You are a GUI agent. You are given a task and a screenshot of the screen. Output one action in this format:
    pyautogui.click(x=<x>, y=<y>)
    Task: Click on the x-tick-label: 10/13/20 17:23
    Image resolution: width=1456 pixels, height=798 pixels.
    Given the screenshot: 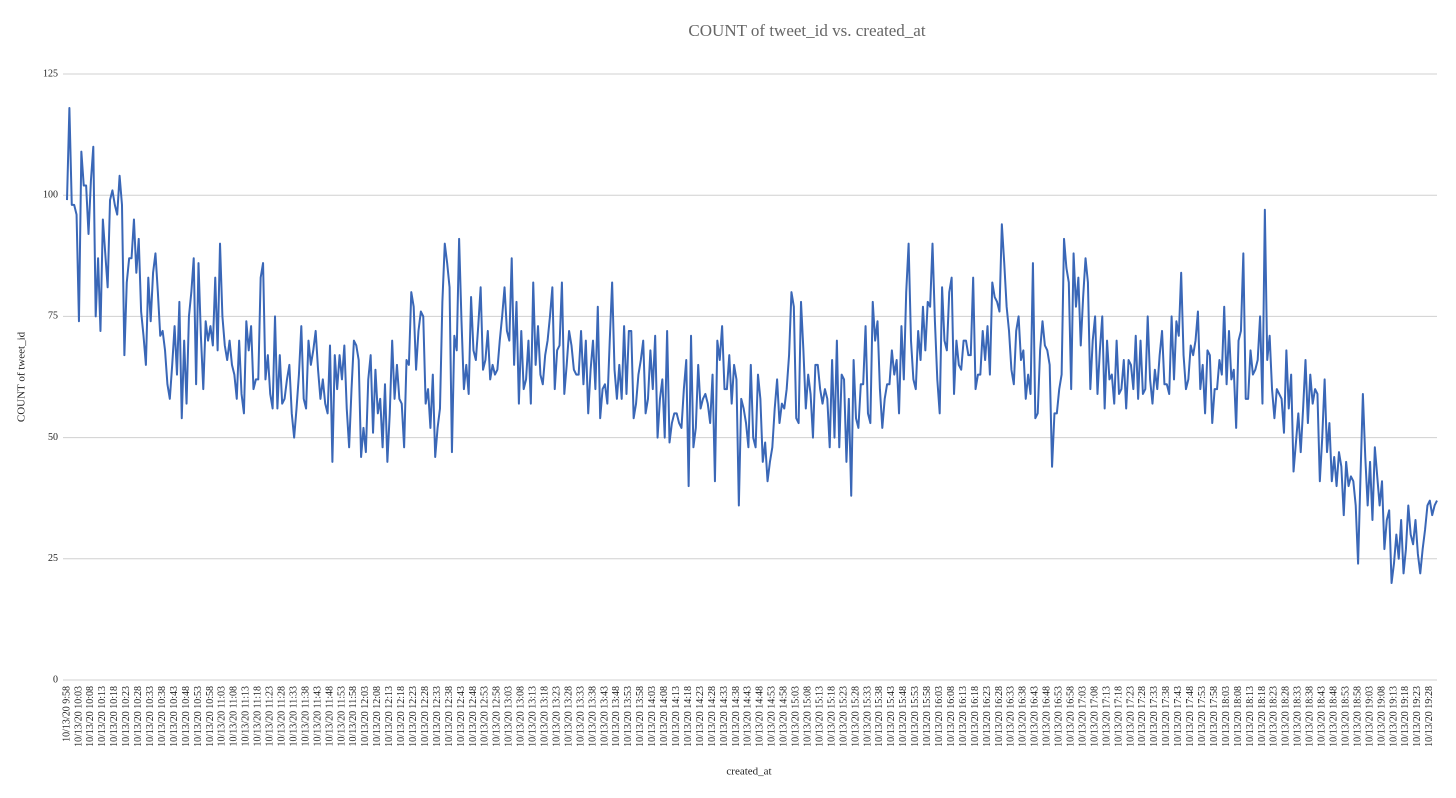 What is the action you would take?
    pyautogui.click(x=1130, y=716)
    